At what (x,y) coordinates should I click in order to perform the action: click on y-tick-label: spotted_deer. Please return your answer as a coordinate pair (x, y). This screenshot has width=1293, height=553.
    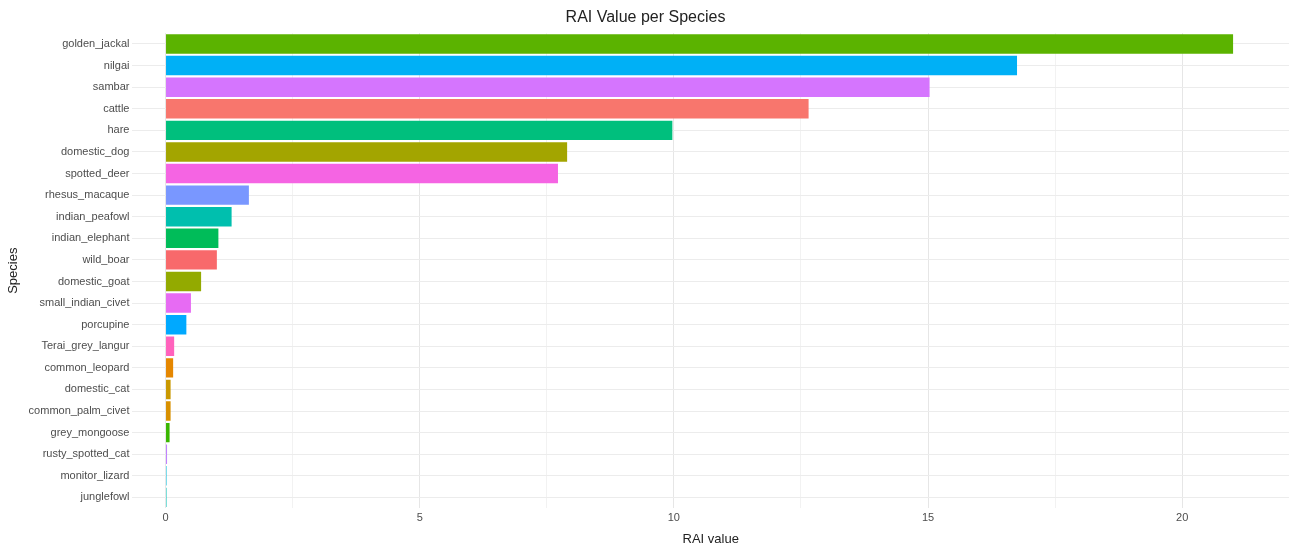
    Looking at the image, I should click on (97, 172).